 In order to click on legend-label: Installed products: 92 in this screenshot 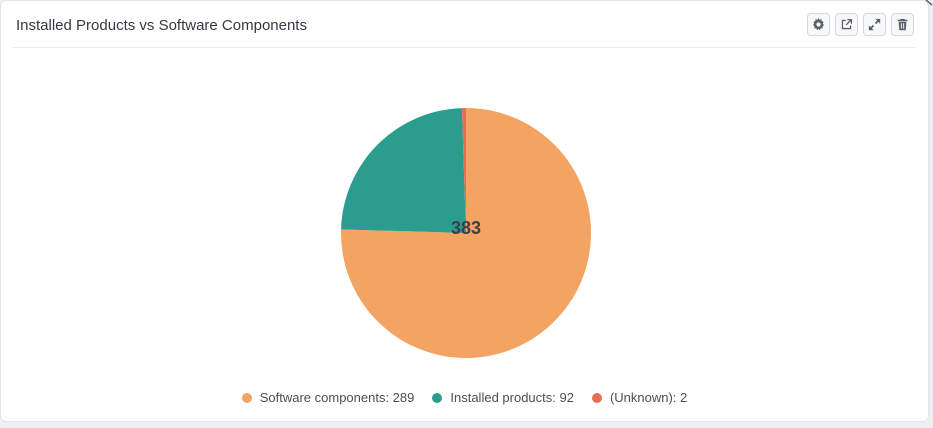, I will do `click(512, 397)`.